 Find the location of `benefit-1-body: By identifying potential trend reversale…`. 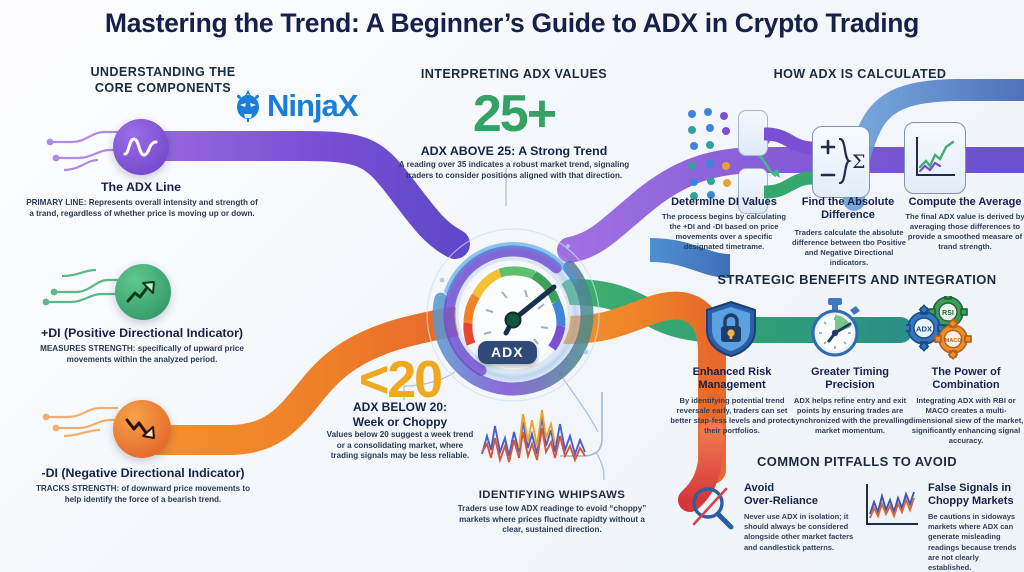

benefit-1-body: By identifying potential trend reversale… is located at coordinates (732, 416).